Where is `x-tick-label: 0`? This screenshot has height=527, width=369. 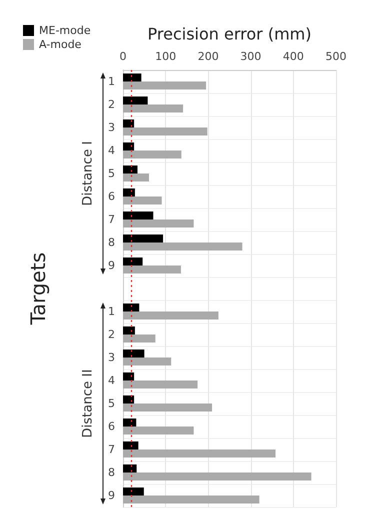
x-tick-label: 0 is located at coordinates (123, 56).